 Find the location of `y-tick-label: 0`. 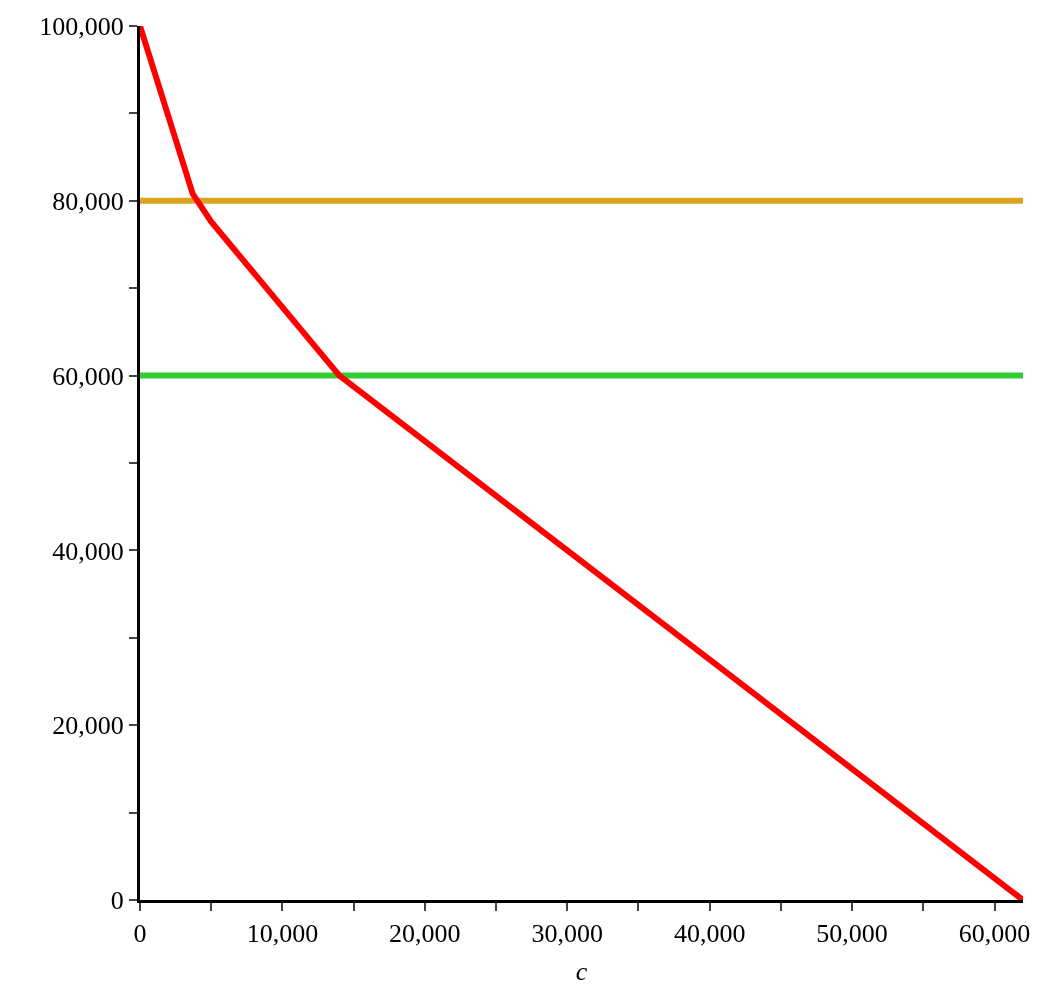

y-tick-label: 0 is located at coordinates (117, 901).